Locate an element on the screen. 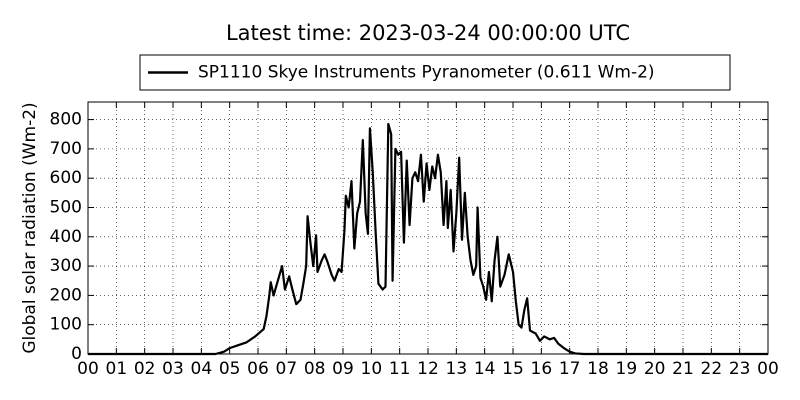 The height and width of the screenshot is (400, 800). y-tick-label: 300 is located at coordinates (66, 266).